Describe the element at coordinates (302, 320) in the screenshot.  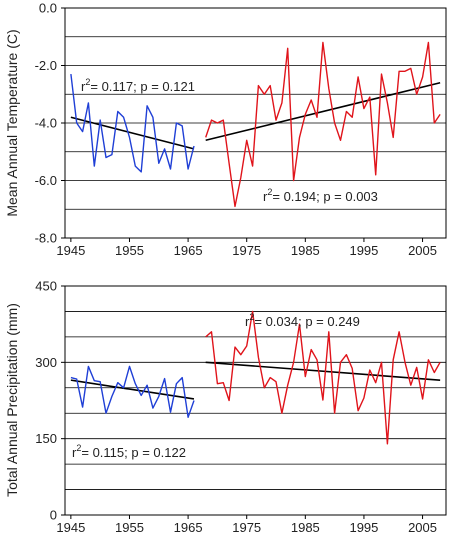
I see `precipitation-annotation-right: r2= 0.034; p = 0.249` at that location.